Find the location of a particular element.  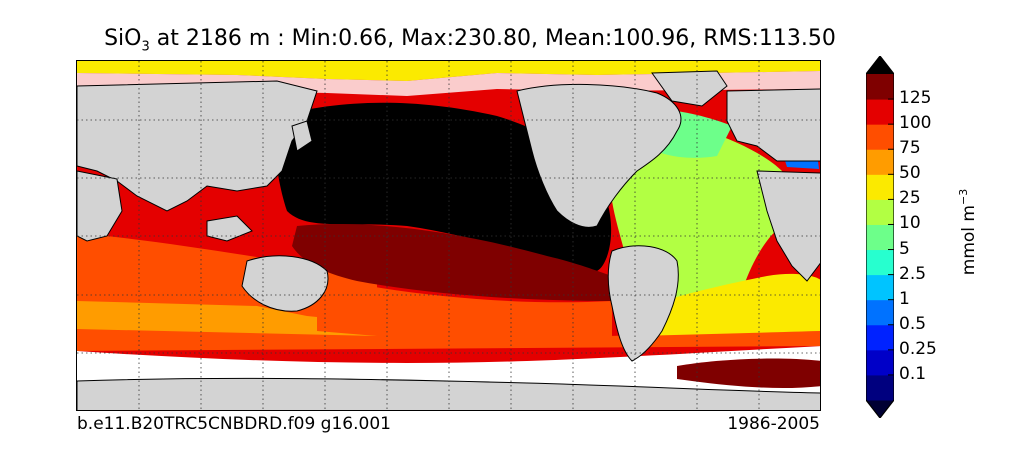

colorbar-tick-label: 0.25 is located at coordinates (918, 348).